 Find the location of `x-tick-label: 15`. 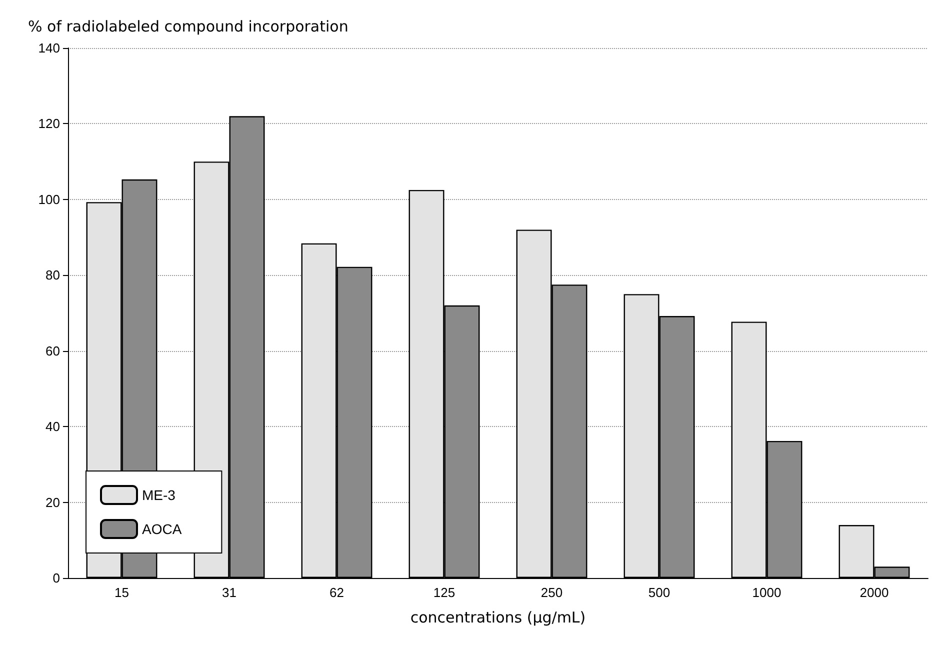

x-tick-label: 15 is located at coordinates (121, 592).